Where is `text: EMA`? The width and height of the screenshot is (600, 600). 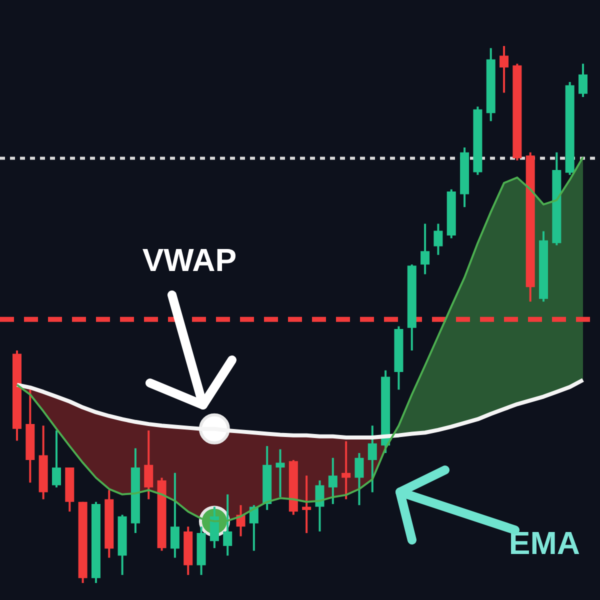 text: EMA is located at coordinates (544, 542).